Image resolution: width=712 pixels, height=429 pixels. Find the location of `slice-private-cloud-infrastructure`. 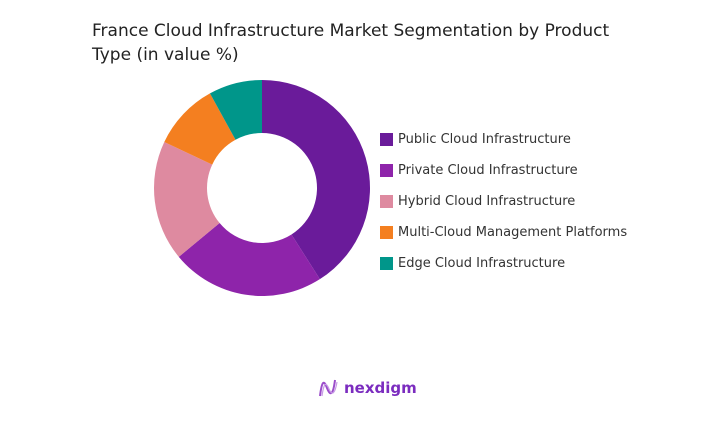

slice-private-cloud-infrastructure is located at coordinates (249, 259).